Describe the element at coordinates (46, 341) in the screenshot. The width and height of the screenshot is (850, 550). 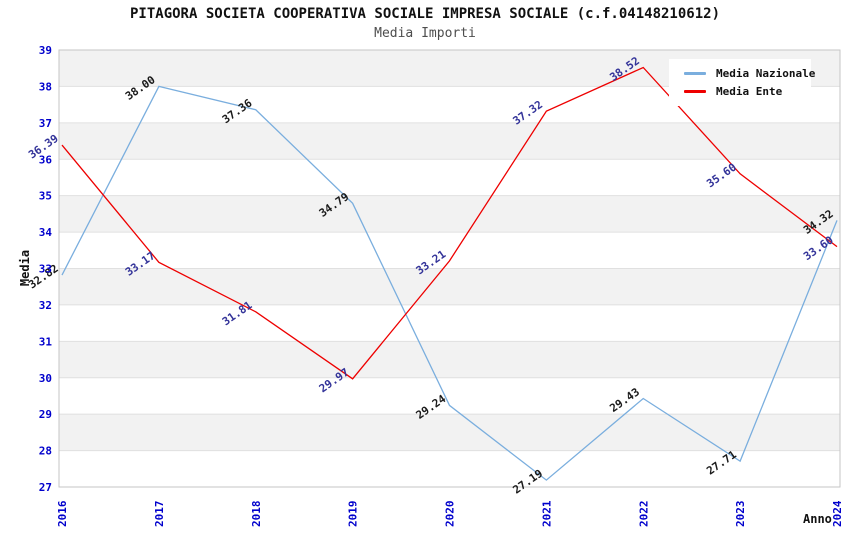
I see `y-tick-label: 31` at that location.